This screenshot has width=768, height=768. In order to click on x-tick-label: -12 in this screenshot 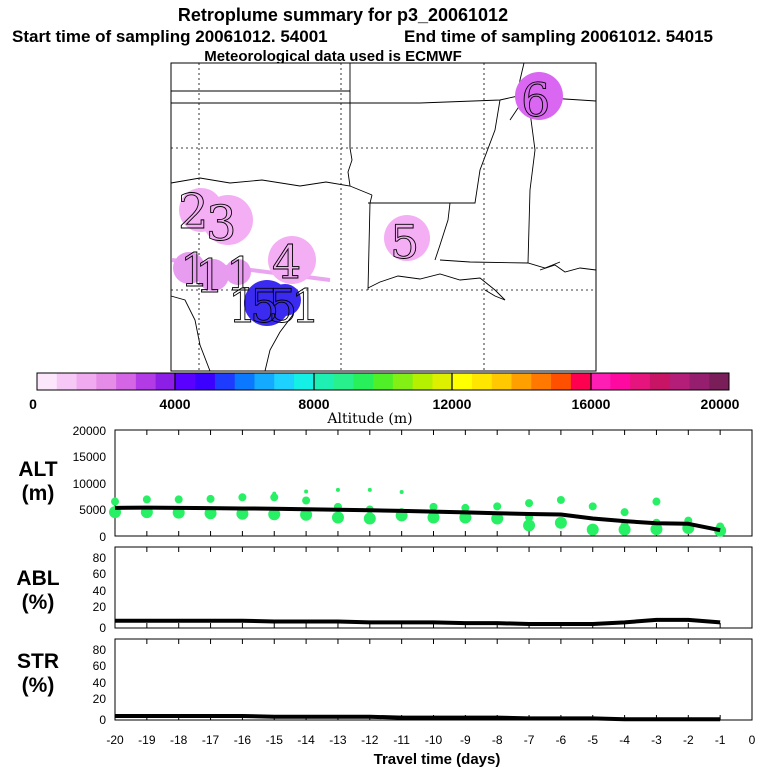, I will do `click(370, 740)`.